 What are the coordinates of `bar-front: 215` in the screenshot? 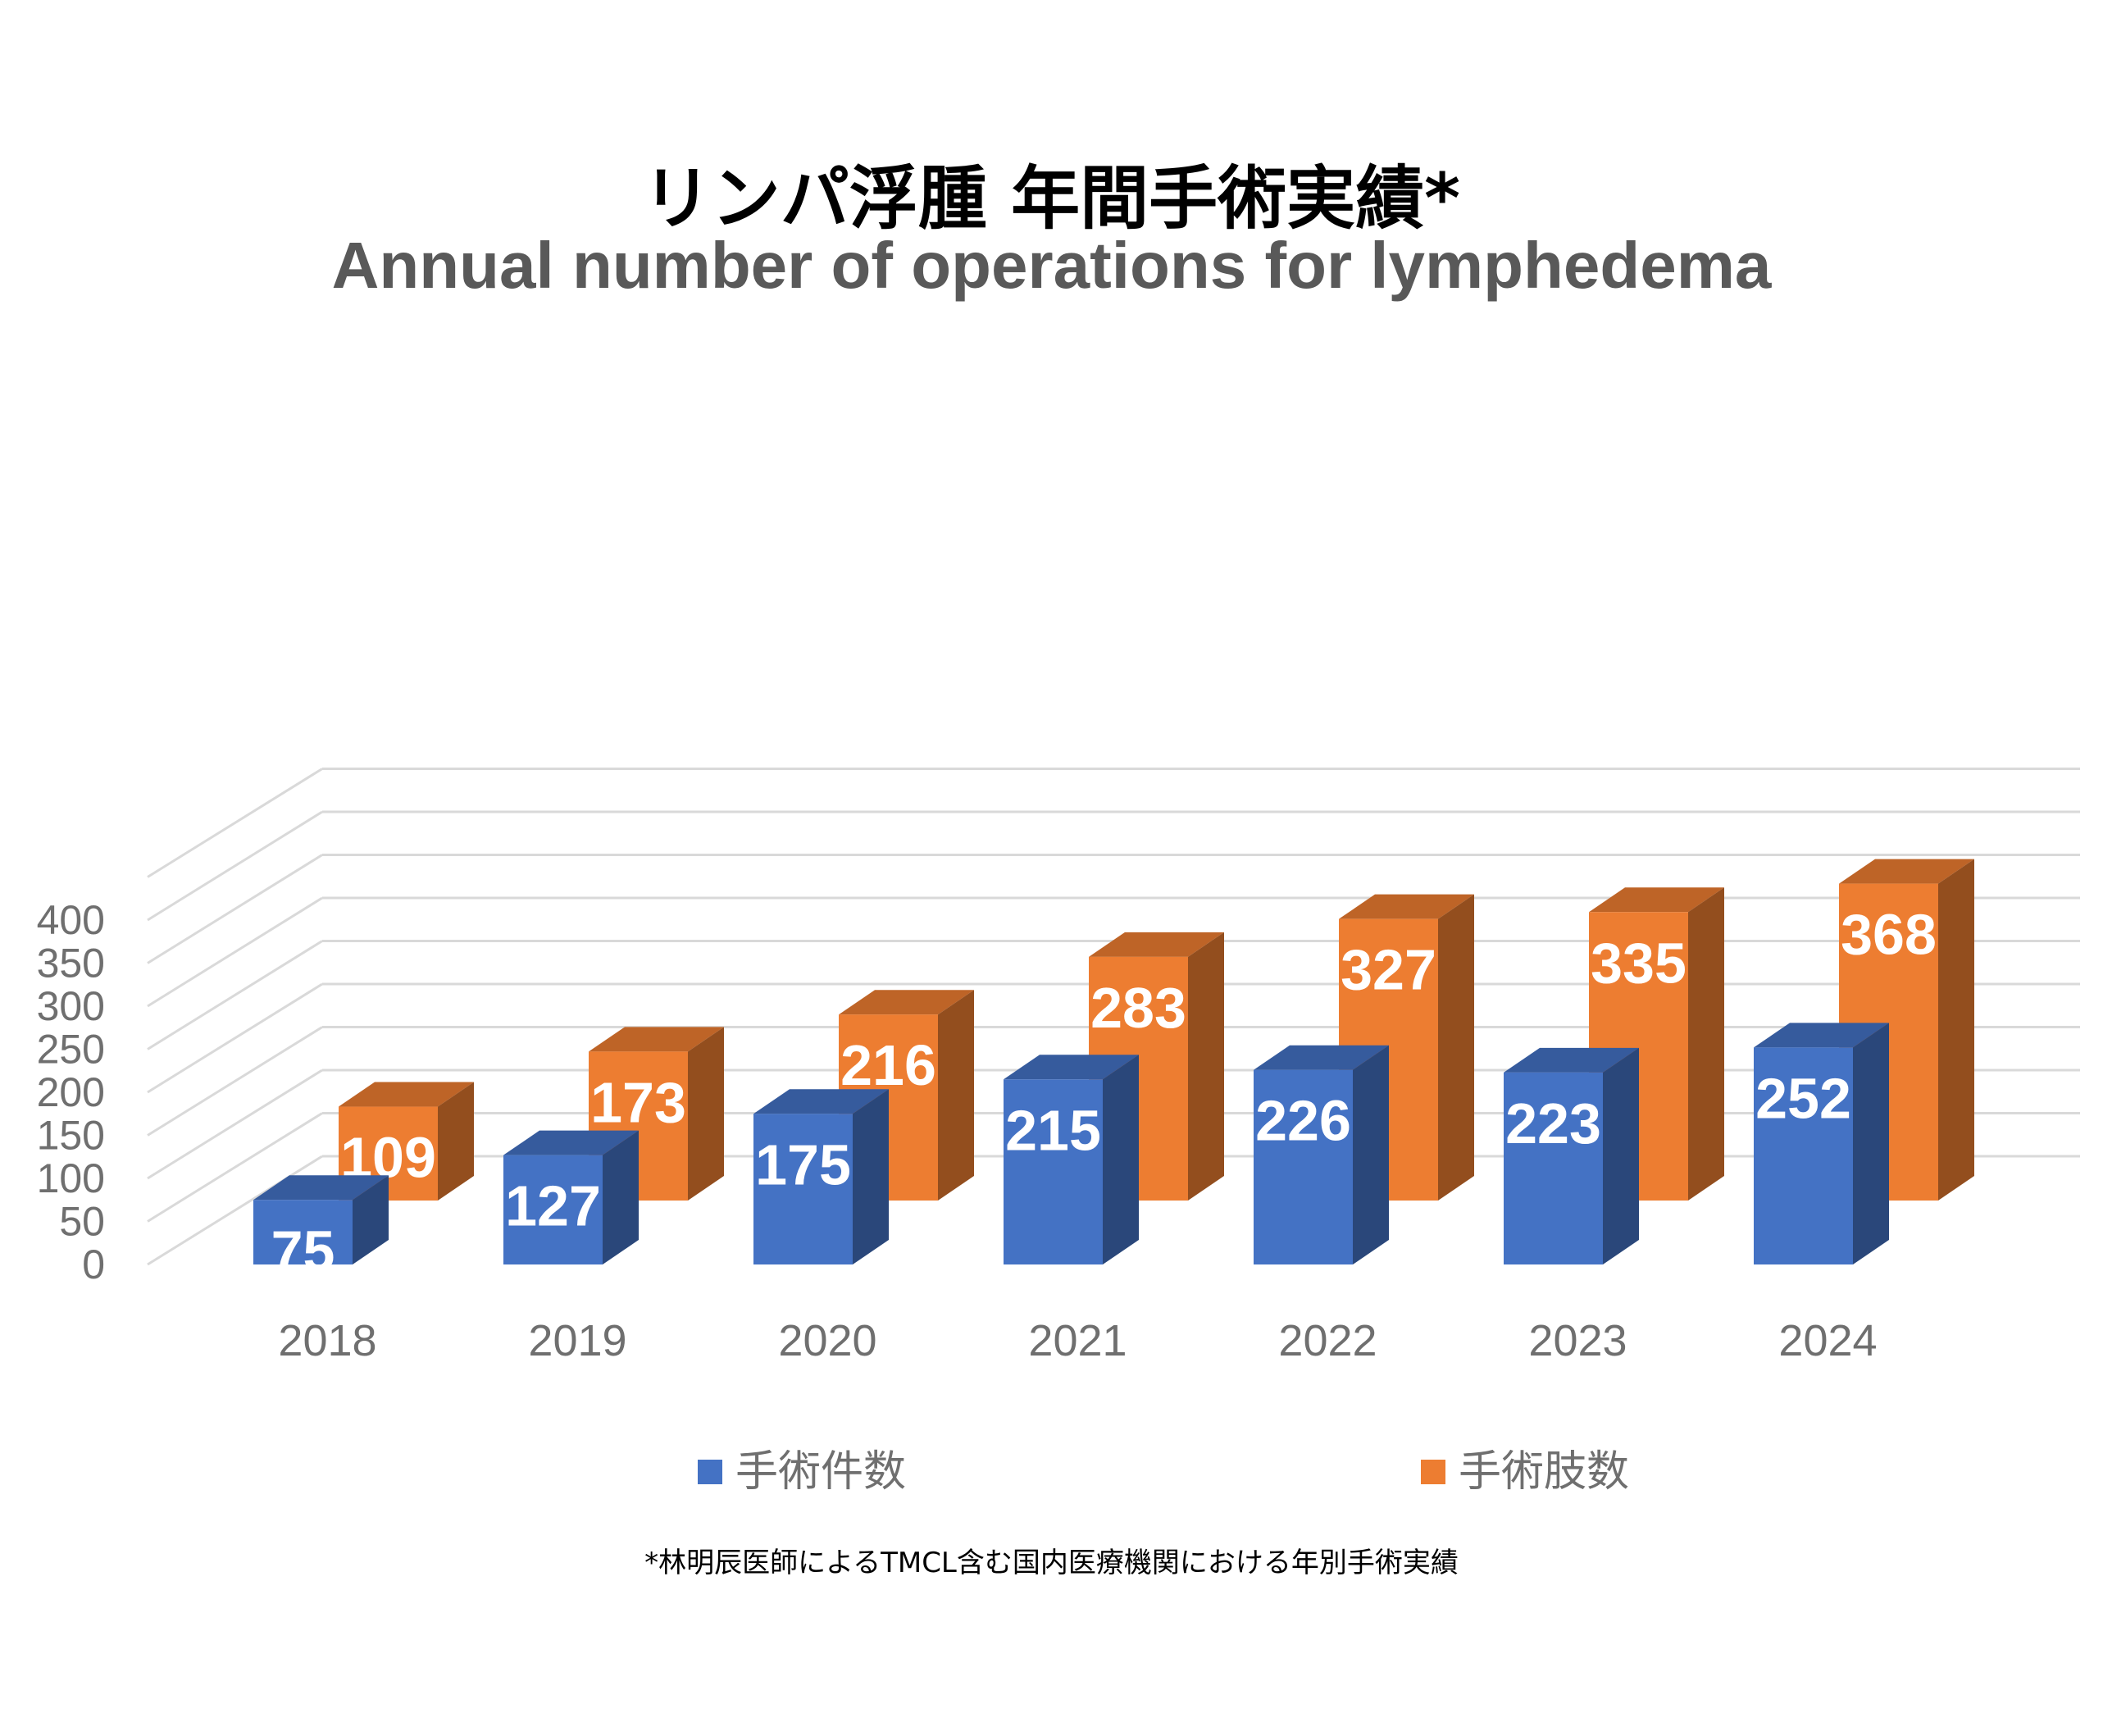 It's located at (1071, 1160).